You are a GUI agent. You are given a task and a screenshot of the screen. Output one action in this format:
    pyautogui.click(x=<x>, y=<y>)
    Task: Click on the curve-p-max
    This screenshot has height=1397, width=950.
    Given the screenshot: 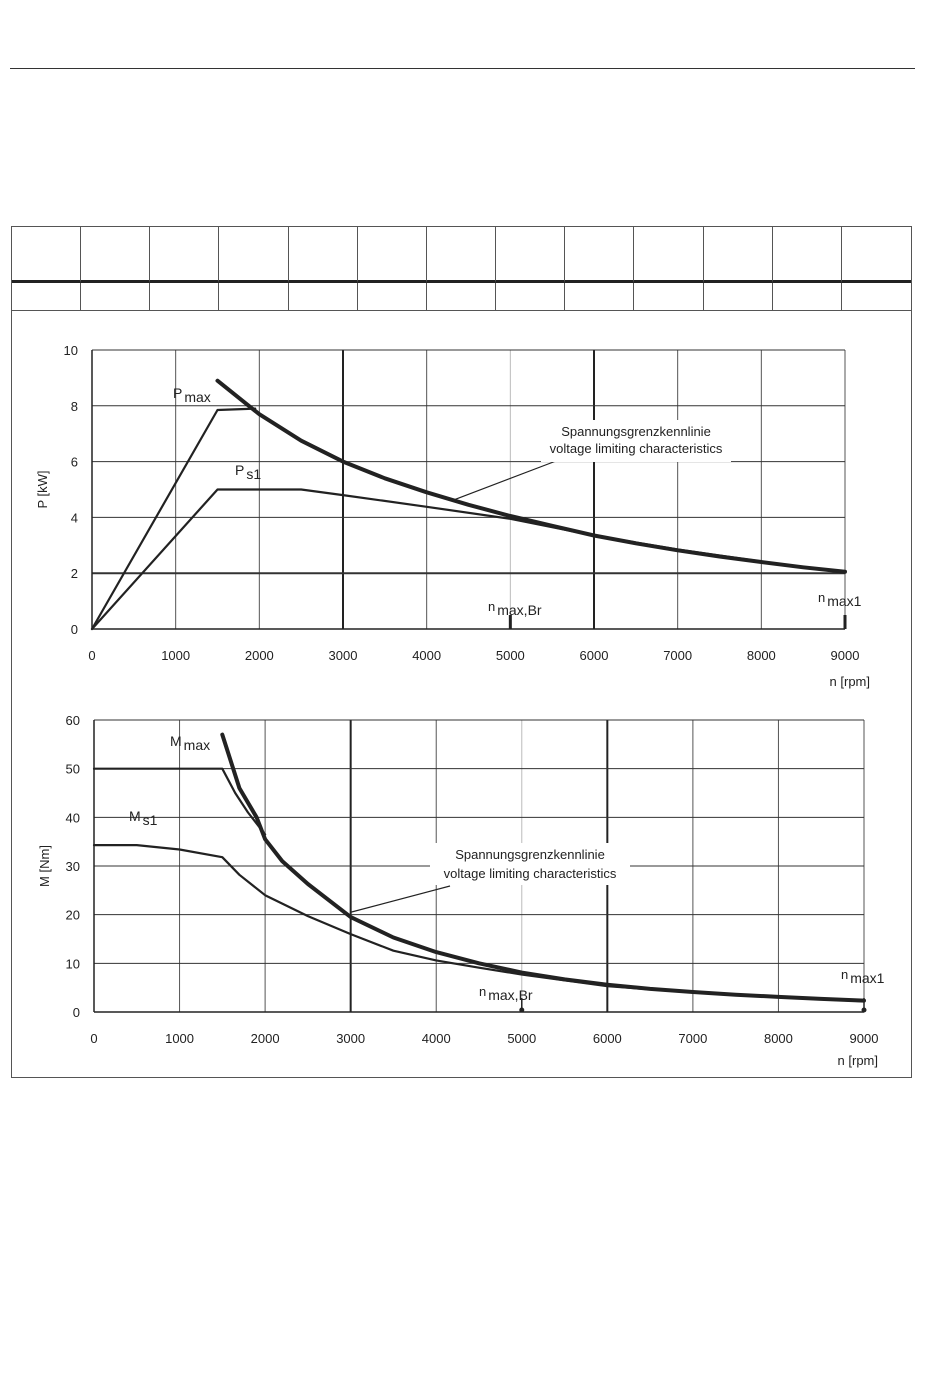 What is the action you would take?
    pyautogui.click(x=173, y=519)
    